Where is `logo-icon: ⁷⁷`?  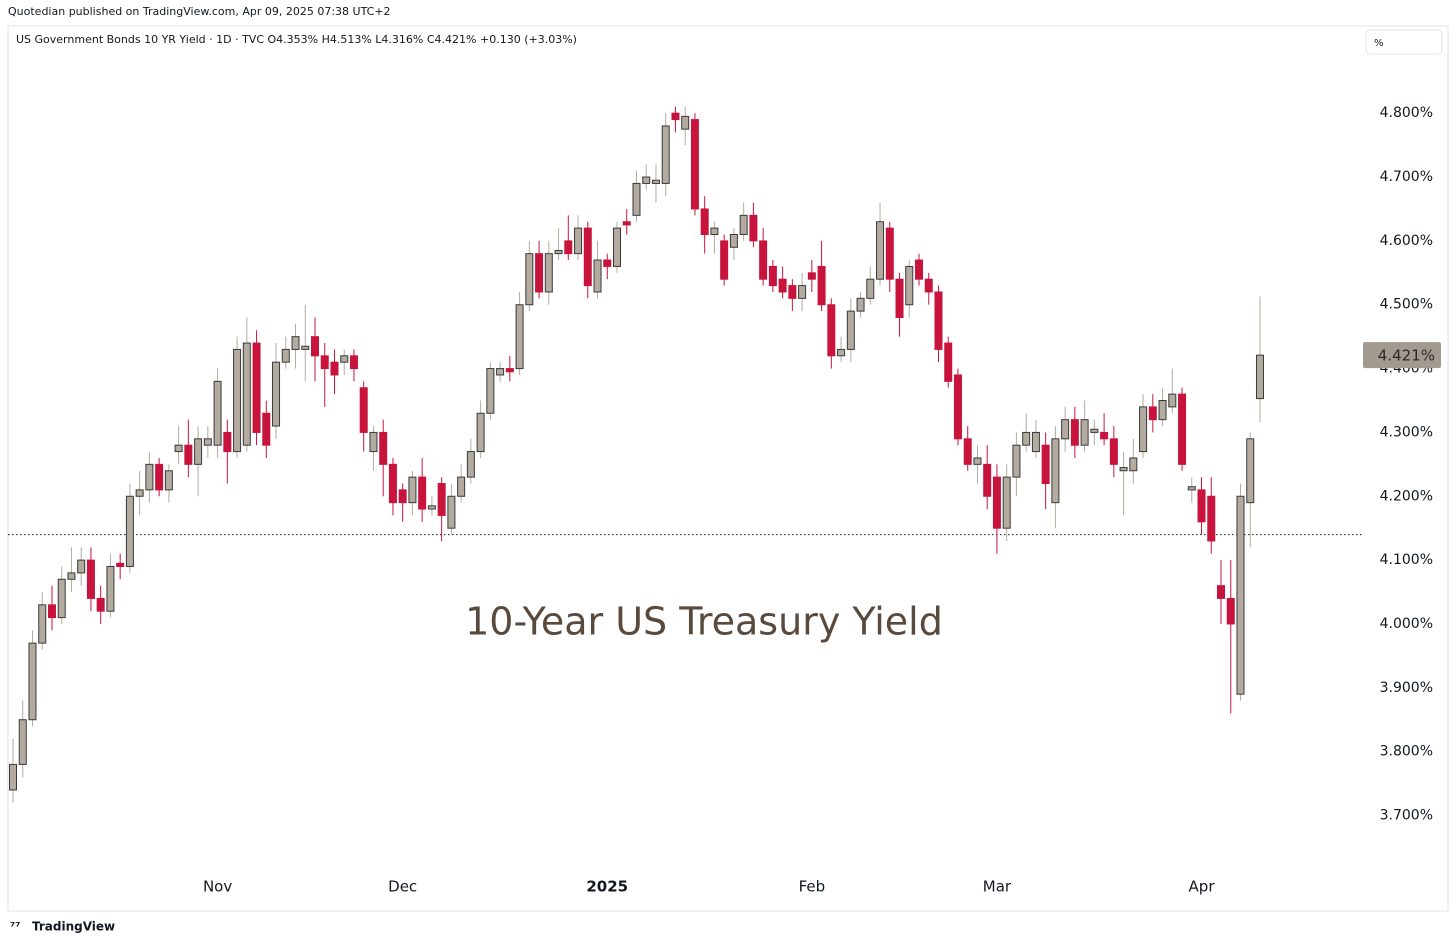 logo-icon: ⁷⁷ is located at coordinates (15, 927).